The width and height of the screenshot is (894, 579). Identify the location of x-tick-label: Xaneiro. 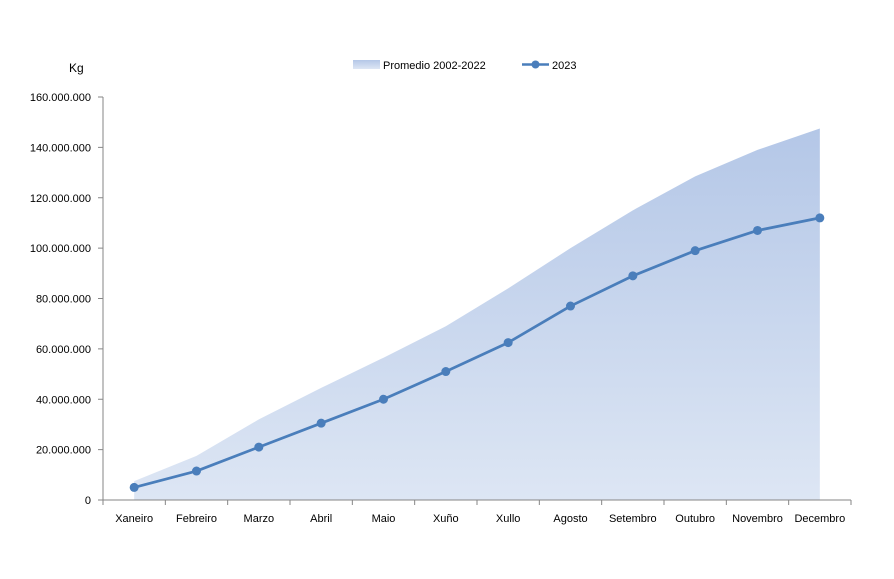
(134, 519).